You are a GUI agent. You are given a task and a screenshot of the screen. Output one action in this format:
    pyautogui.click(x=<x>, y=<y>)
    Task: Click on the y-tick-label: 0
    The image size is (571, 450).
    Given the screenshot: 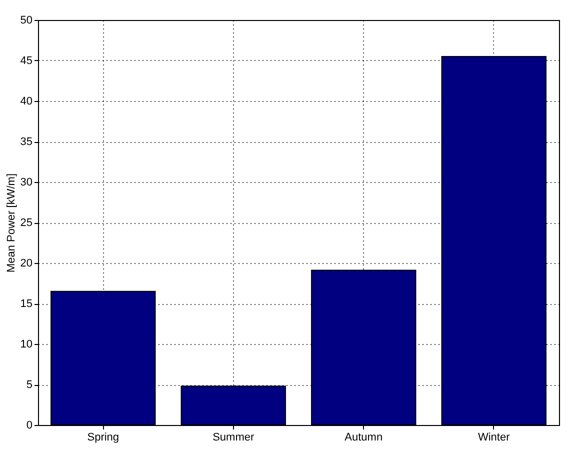 What is the action you would take?
    pyautogui.click(x=29, y=426)
    